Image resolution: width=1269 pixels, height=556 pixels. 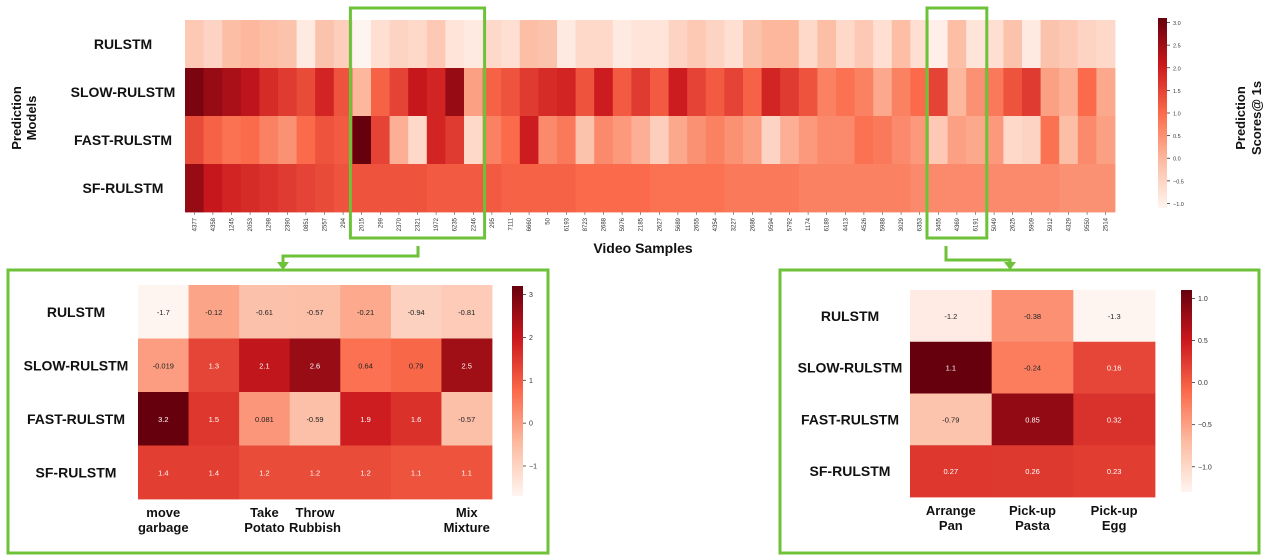 What do you see at coordinates (921, 224) in the screenshot?
I see `x-tick-label: 6353` at bounding box center [921, 224].